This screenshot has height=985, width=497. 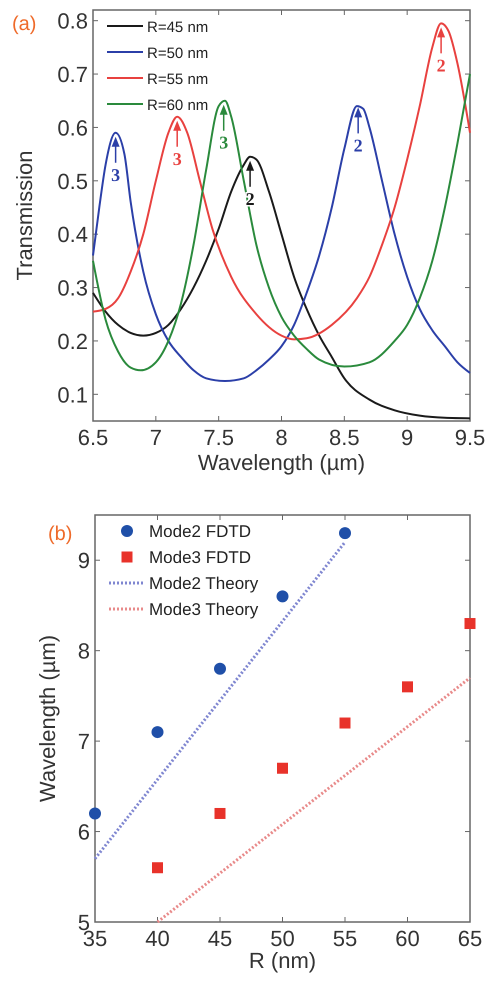 What do you see at coordinates (72, 341) in the screenshot?
I see `y-tick-label: 0.2` at bounding box center [72, 341].